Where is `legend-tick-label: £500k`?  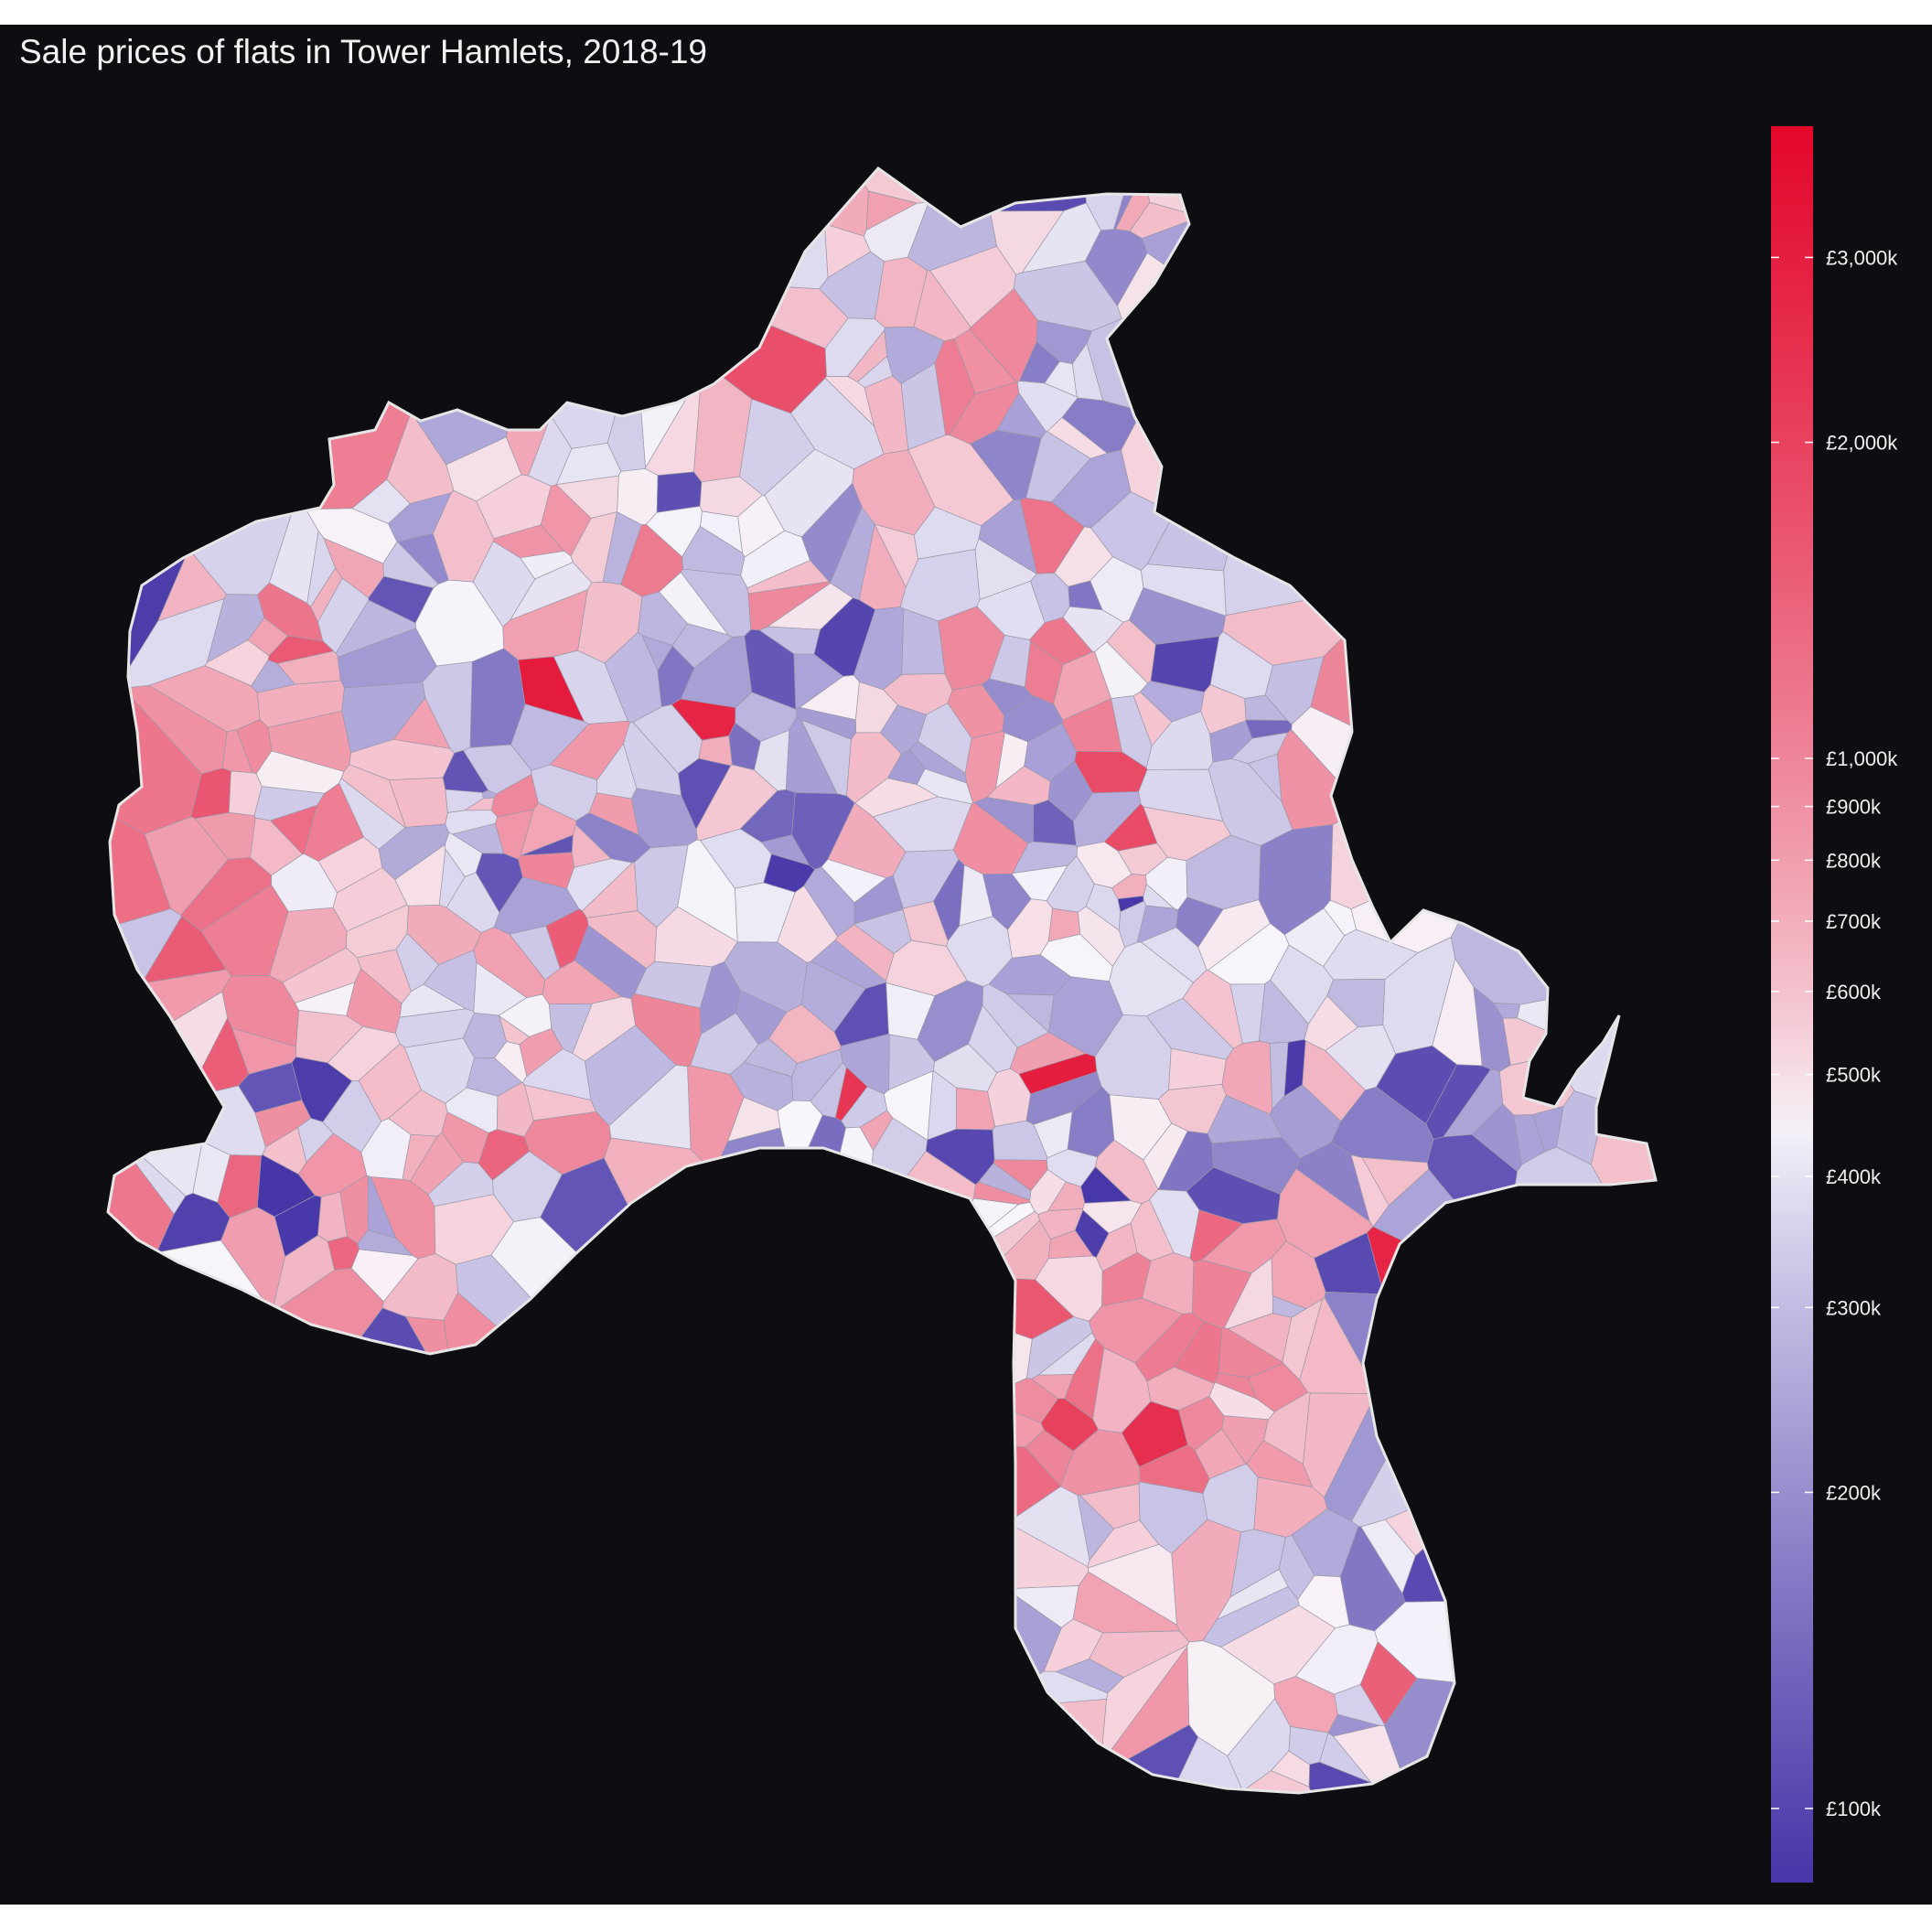 legend-tick-label: £500k is located at coordinates (1854, 1076).